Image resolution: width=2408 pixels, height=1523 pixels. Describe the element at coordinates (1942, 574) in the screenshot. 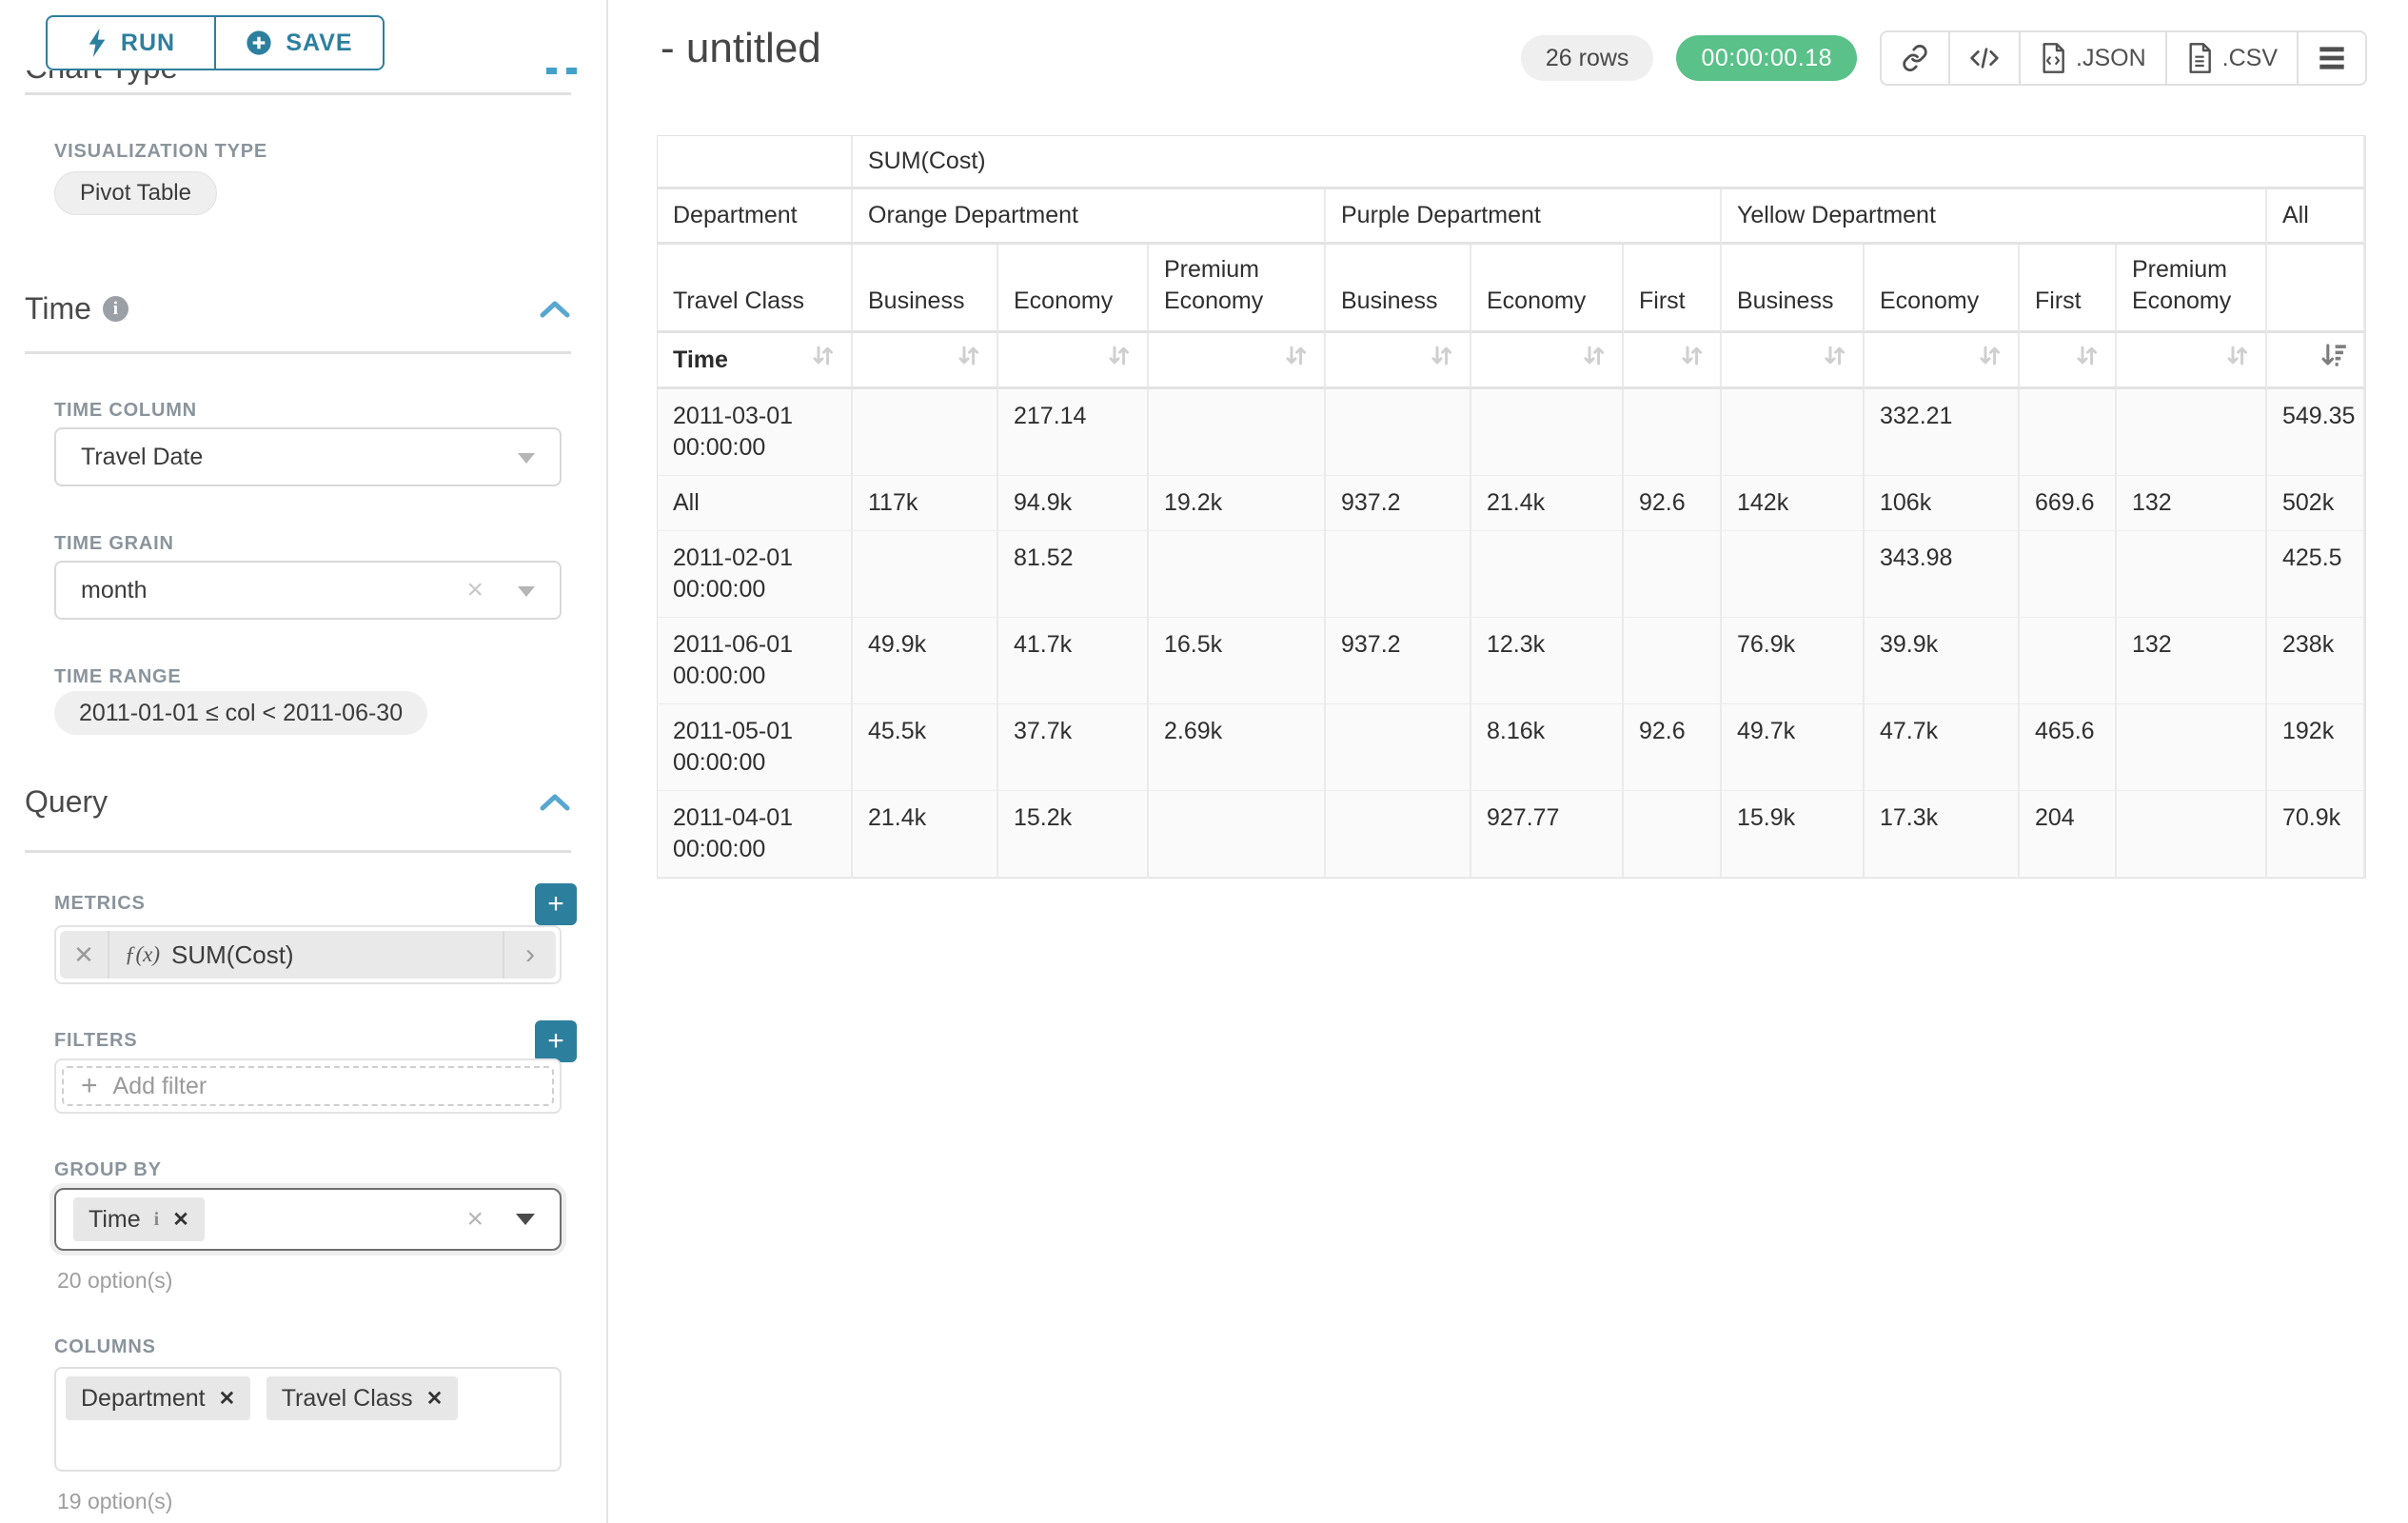

I see `value-cell: 343.98` at that location.